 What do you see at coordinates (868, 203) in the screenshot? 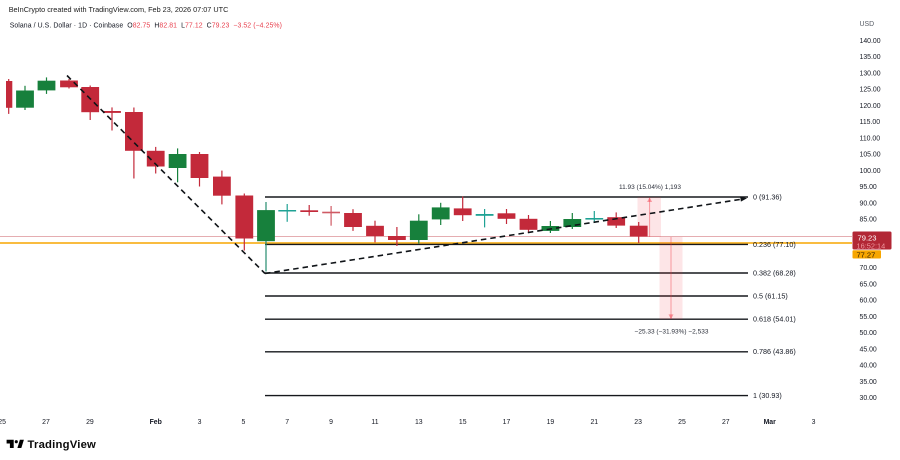
I see `svg-text: 90.00` at bounding box center [868, 203].